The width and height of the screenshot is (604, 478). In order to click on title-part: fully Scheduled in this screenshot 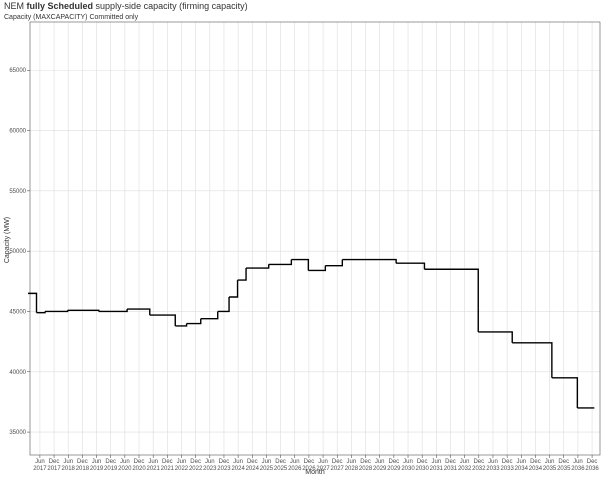, I will do `click(60, 6)`.